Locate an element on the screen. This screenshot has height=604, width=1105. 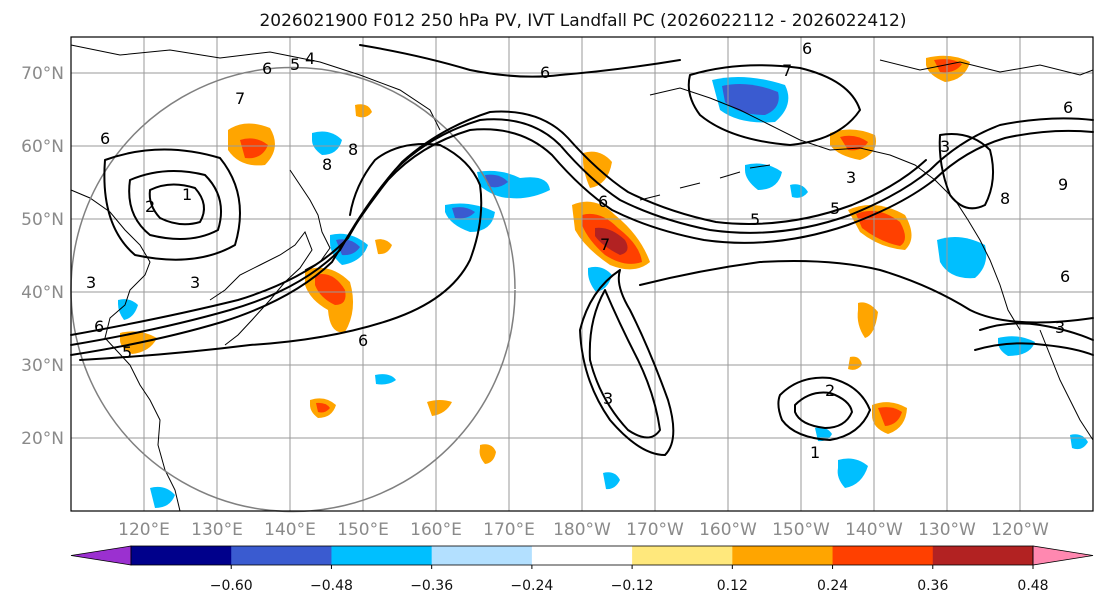
lon-label: 140°E is located at coordinates (290, 530).